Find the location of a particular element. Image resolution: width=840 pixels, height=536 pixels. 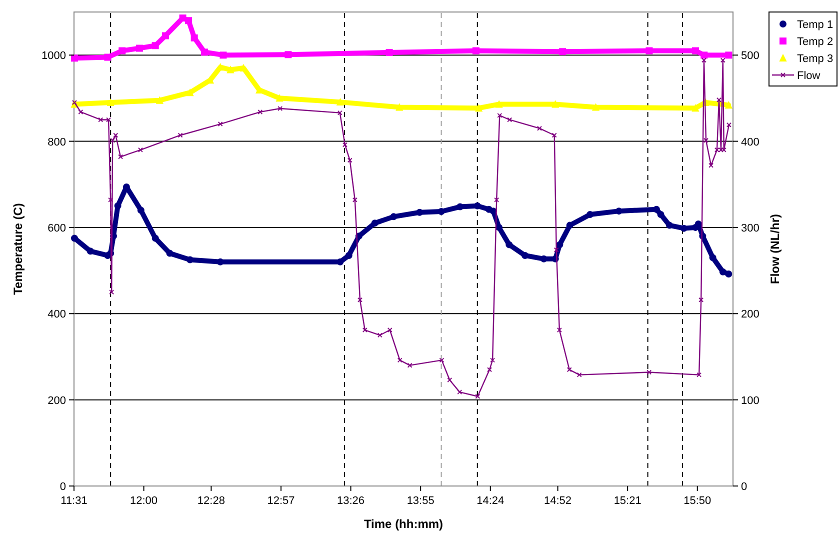

y2-tick-label: 300 is located at coordinates (750, 228).